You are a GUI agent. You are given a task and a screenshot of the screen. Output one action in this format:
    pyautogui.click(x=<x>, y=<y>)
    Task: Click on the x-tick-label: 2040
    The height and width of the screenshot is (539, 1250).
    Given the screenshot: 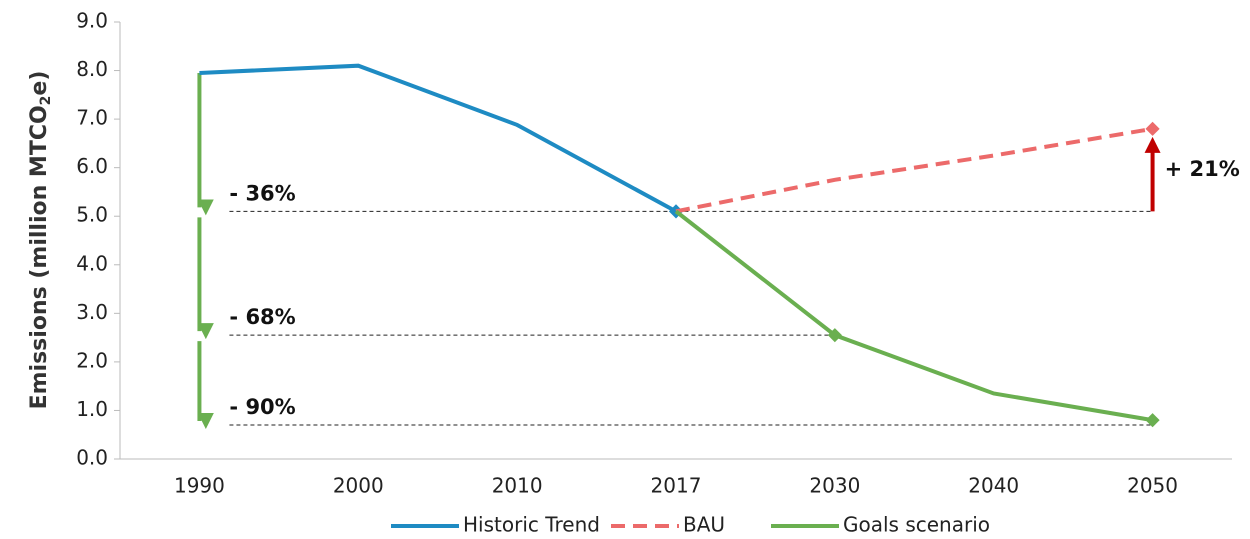 What is the action you would take?
    pyautogui.click(x=993, y=486)
    